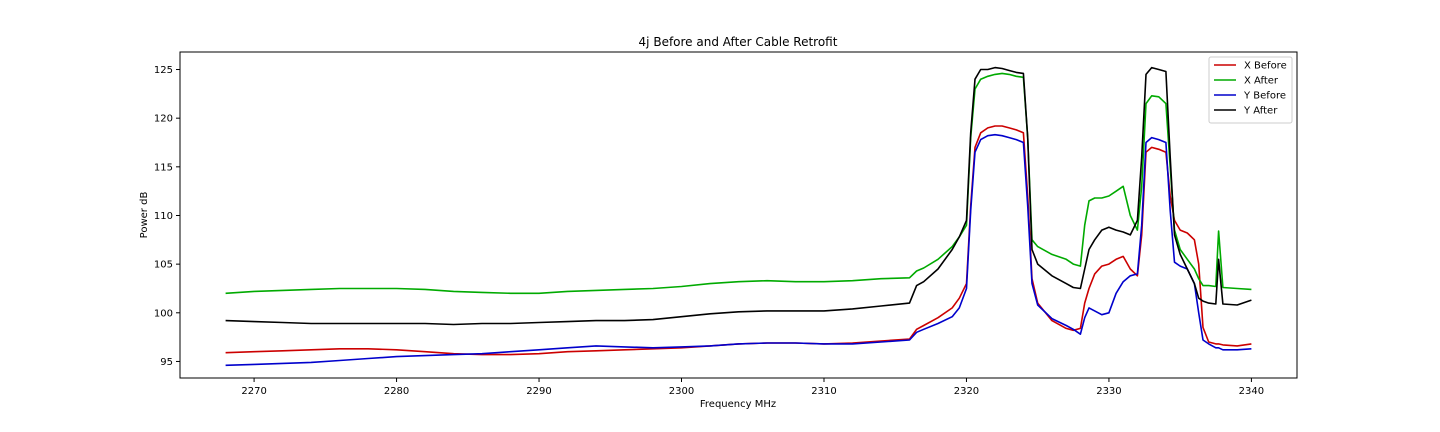 The height and width of the screenshot is (432, 1440). Describe the element at coordinates (163, 119) in the screenshot. I see `y-tick-label: 120` at that location.